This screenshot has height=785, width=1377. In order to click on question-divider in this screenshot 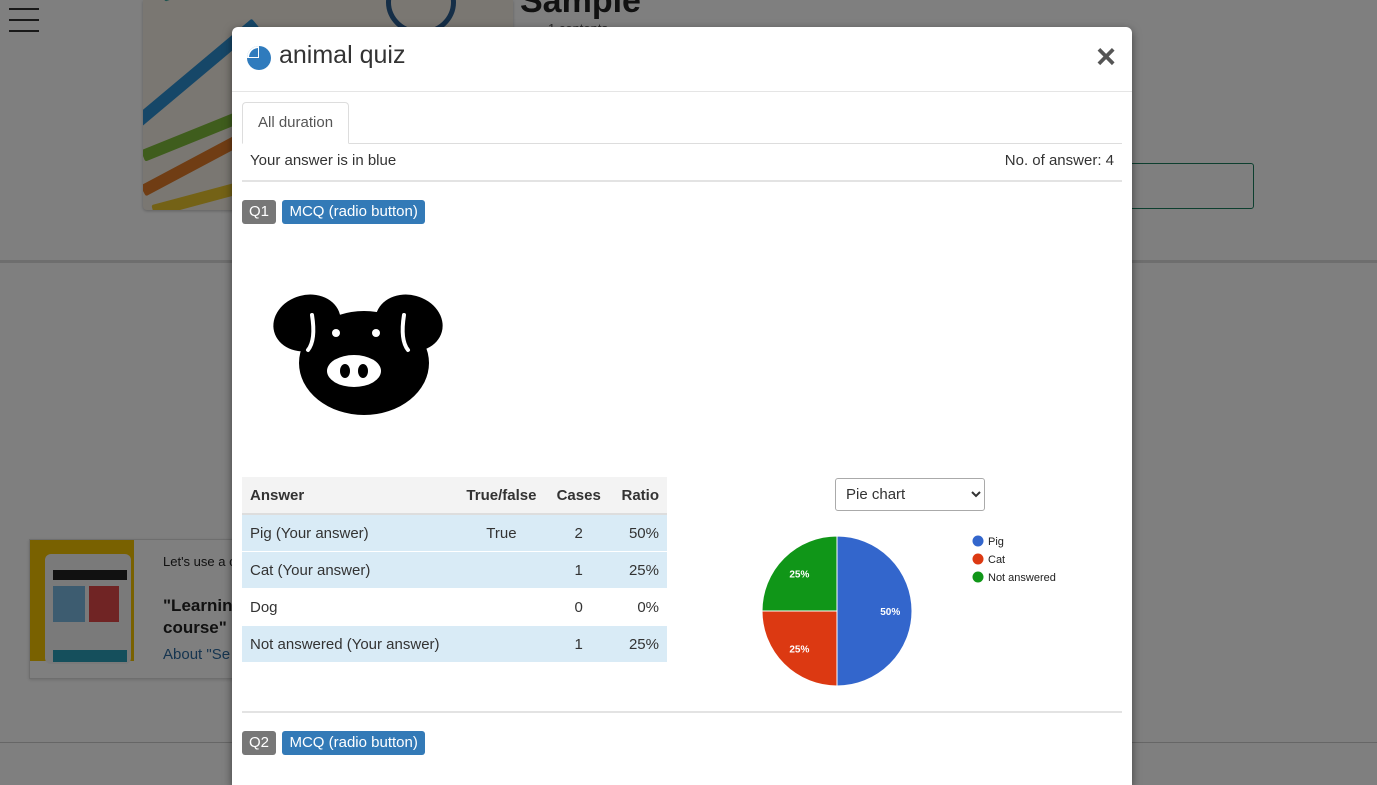, I will do `click(682, 712)`.